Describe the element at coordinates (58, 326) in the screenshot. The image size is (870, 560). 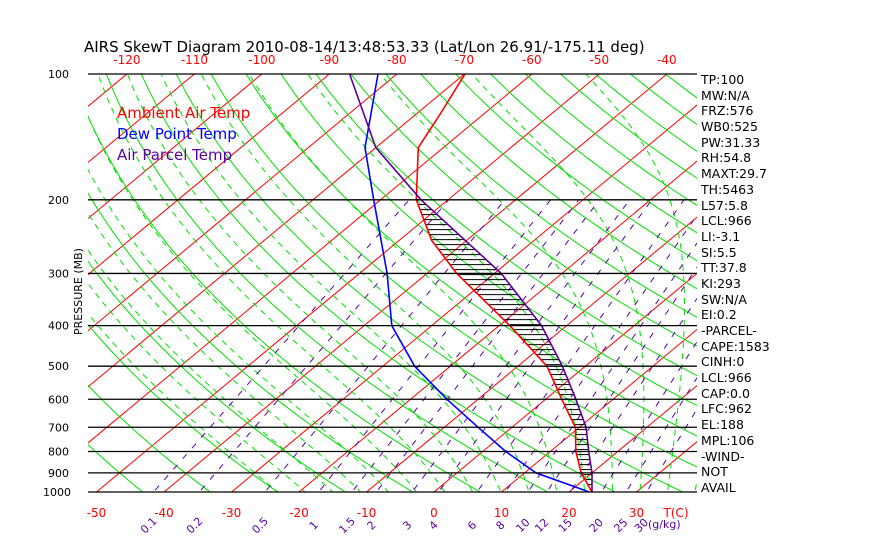
I see `pressure-label: 400` at that location.